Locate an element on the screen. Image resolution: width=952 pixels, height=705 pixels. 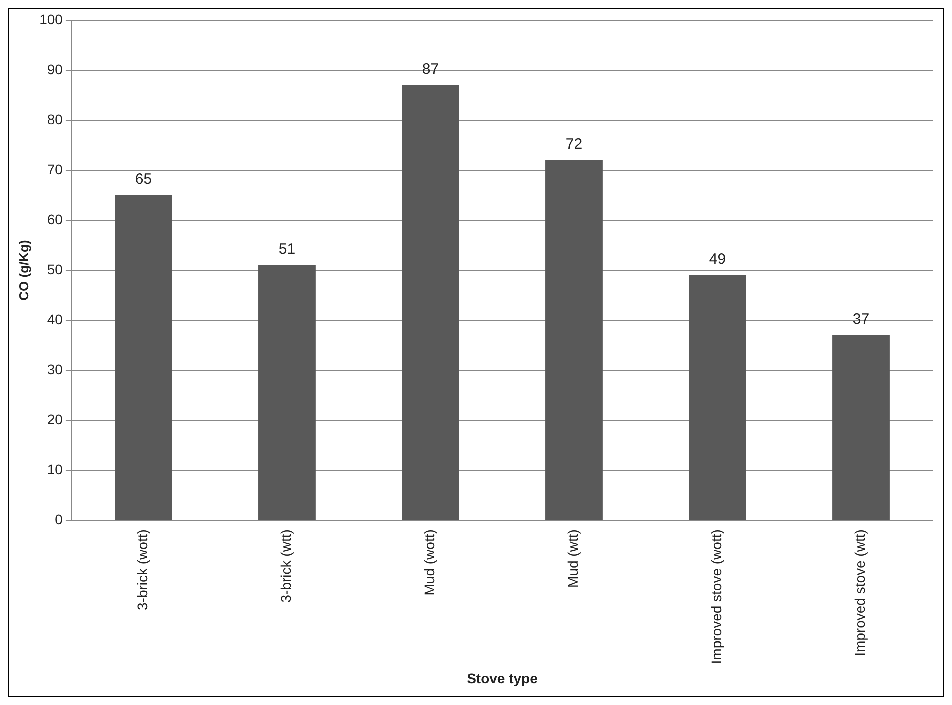
y-tick-label: 20 is located at coordinates (55, 419).